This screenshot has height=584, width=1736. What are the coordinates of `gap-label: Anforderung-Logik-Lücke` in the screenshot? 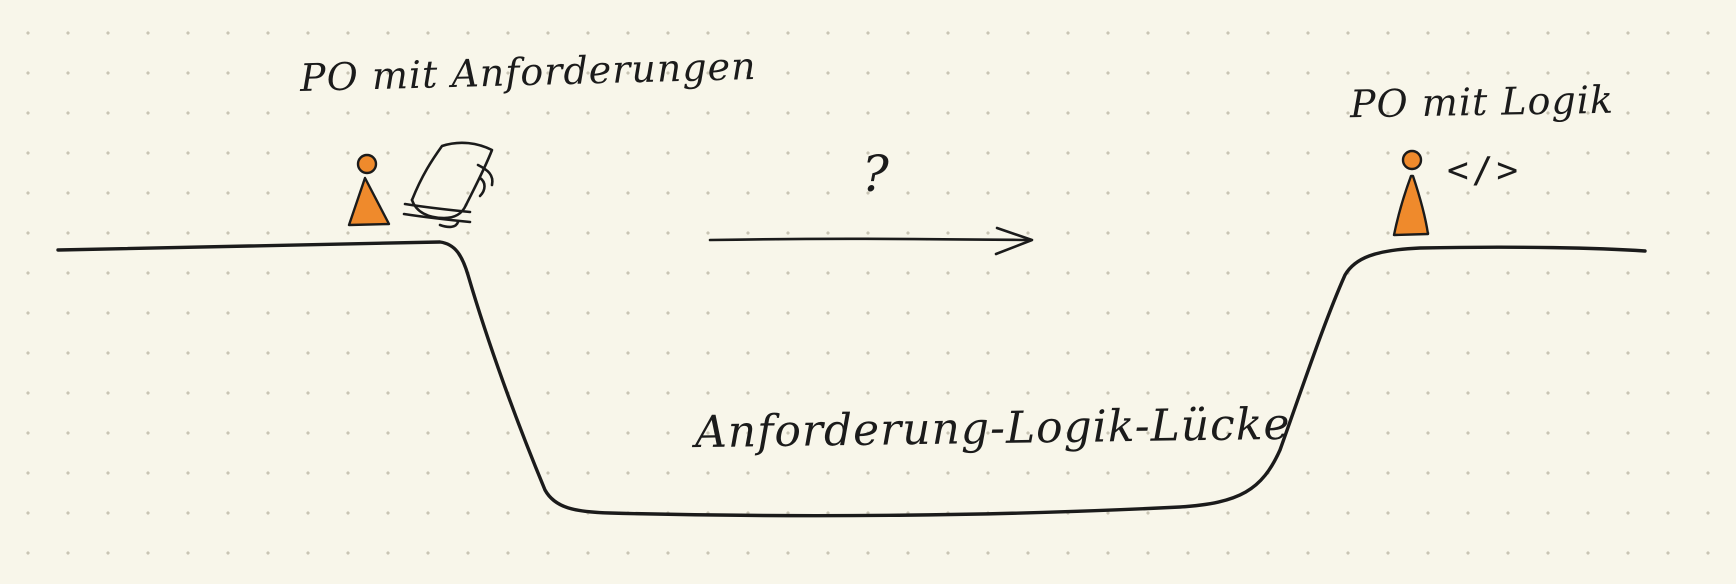 It's located at (992, 428).